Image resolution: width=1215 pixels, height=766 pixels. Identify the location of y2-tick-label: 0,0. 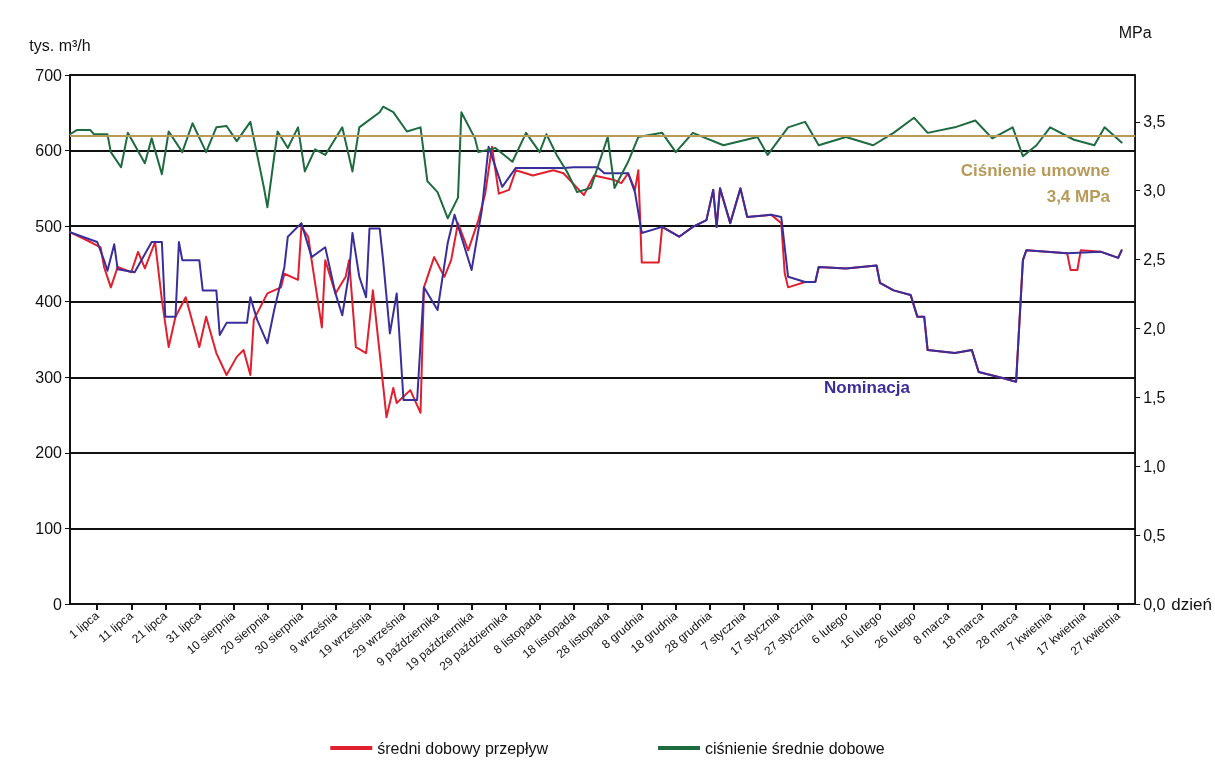
(1154, 604).